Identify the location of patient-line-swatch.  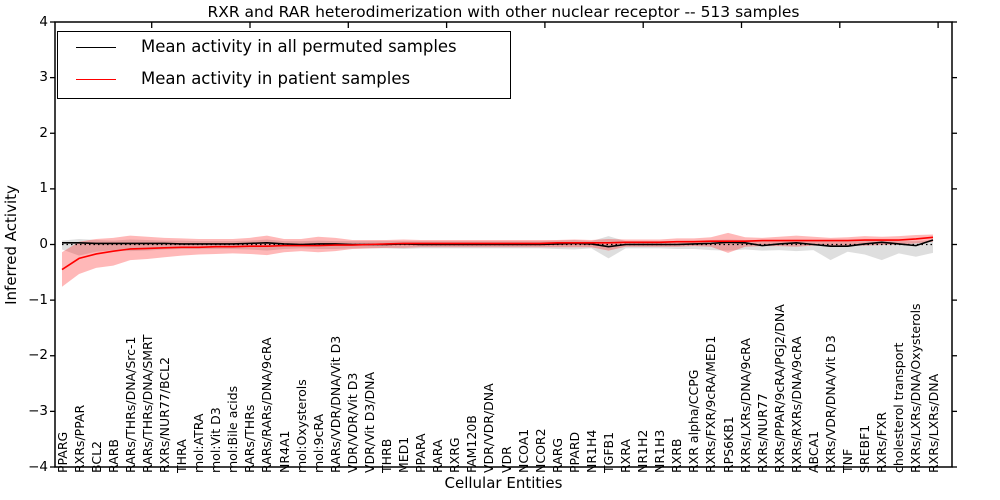
(96, 79).